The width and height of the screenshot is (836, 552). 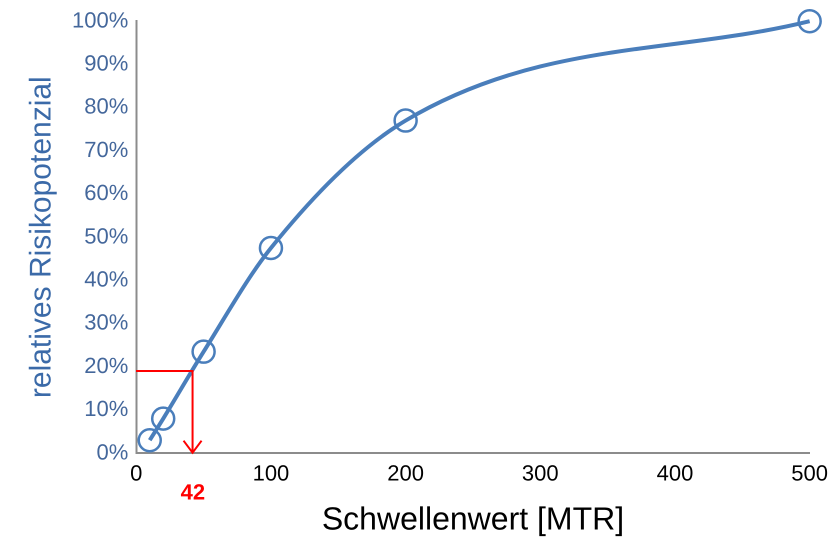 I want to click on x-tick-label: 200, so click(x=405, y=473).